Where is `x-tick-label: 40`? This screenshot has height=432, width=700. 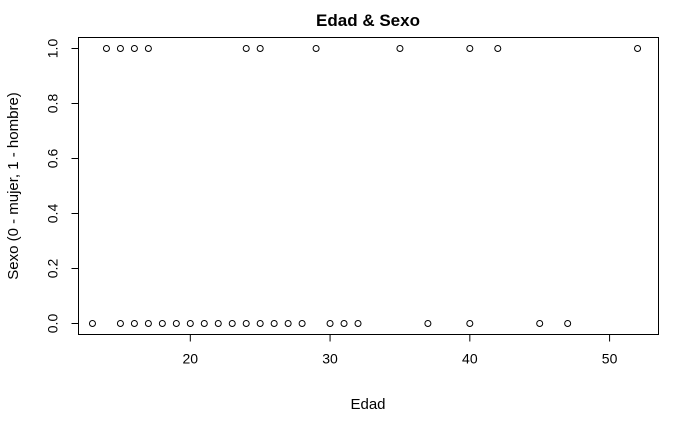
x-tick-label: 40 is located at coordinates (470, 359).